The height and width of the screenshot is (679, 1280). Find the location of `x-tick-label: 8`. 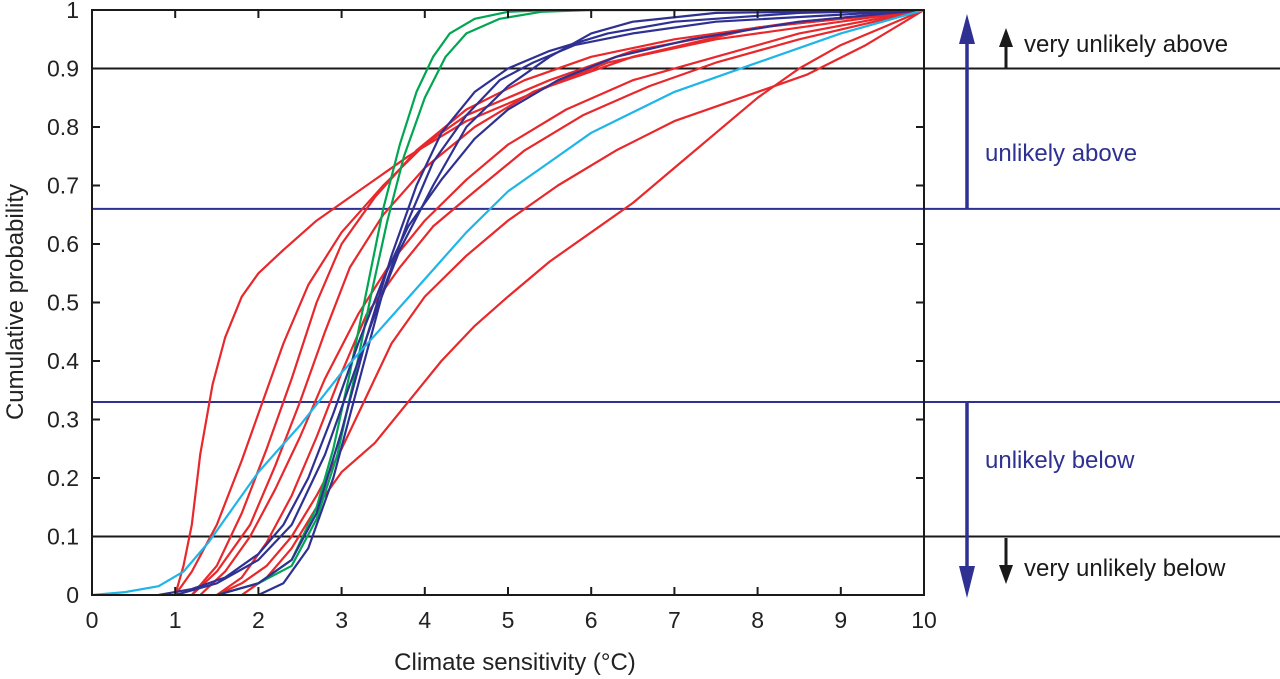

x-tick-label: 8 is located at coordinates (757, 620).